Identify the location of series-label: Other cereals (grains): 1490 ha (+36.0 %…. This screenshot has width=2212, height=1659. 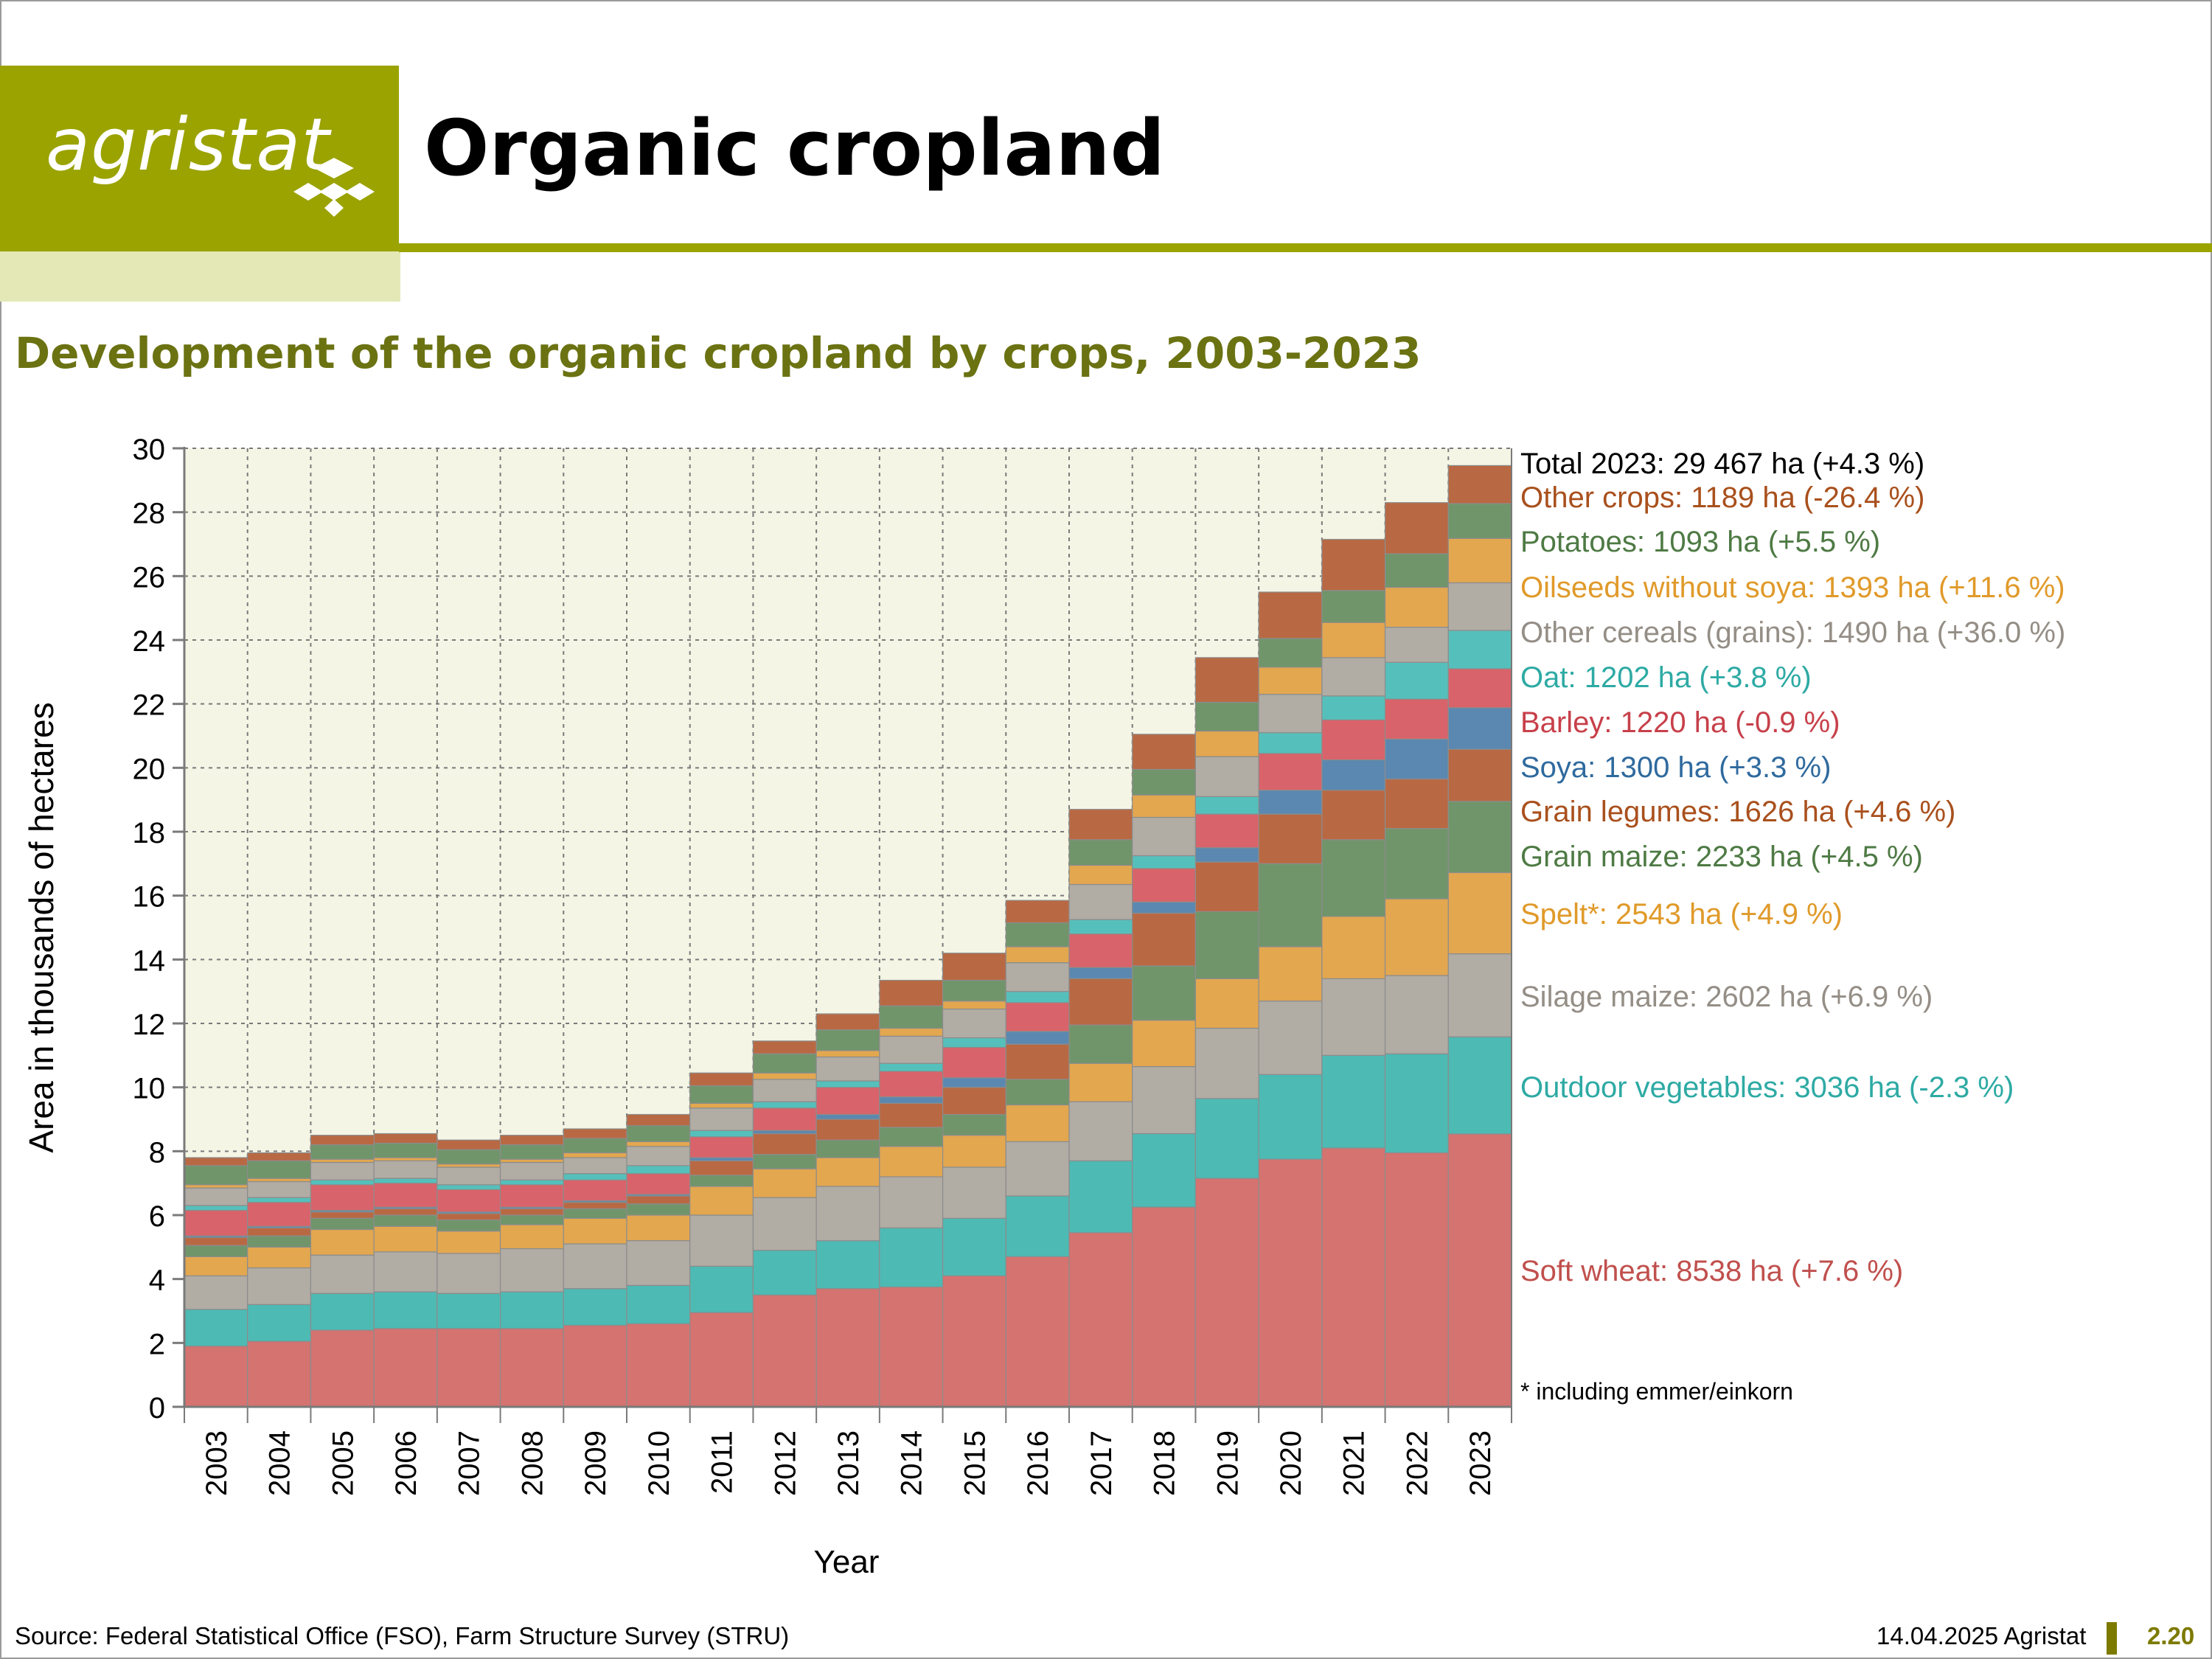
(1792, 632).